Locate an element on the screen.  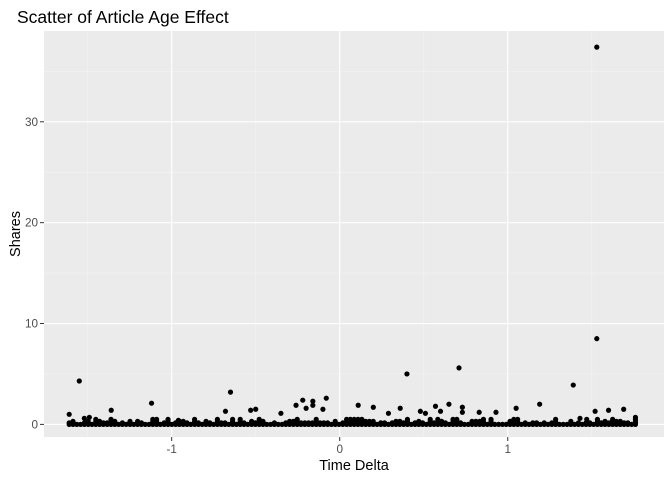
chart-title: Scatter of Article Age Effect is located at coordinates (123, 17).